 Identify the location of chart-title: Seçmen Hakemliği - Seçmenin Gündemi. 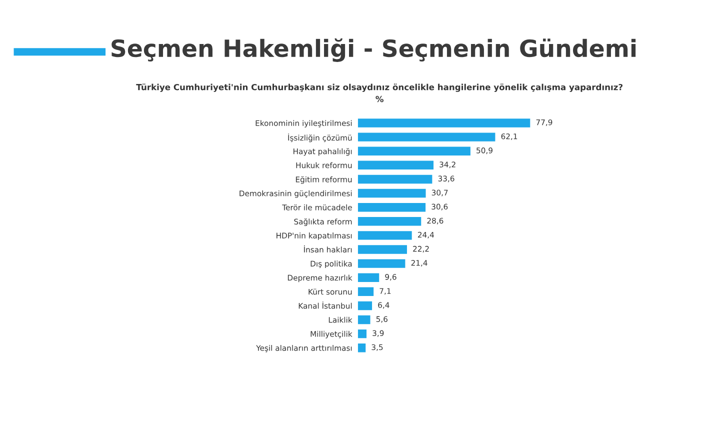
(374, 50).